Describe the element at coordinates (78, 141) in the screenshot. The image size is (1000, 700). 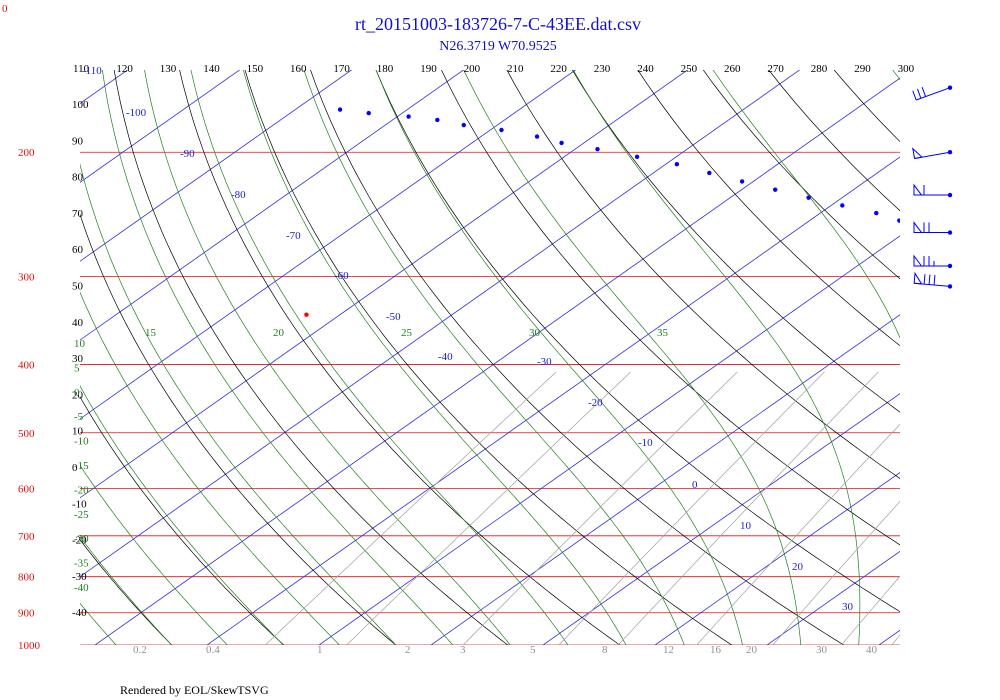
I see `dry-adiabat-left-label: 90` at that location.